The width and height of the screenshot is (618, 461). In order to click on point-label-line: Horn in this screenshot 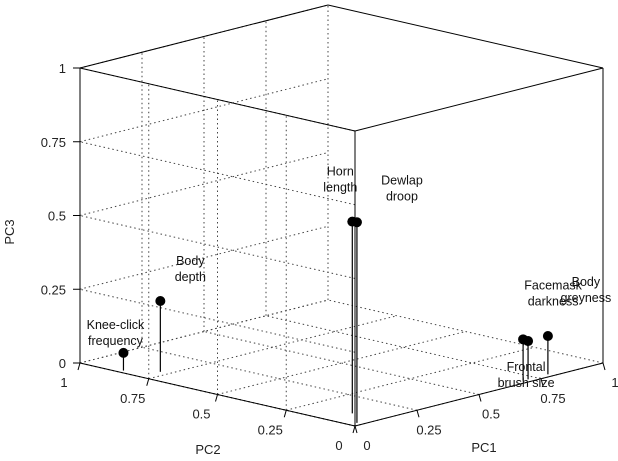, I will do `click(340, 172)`.